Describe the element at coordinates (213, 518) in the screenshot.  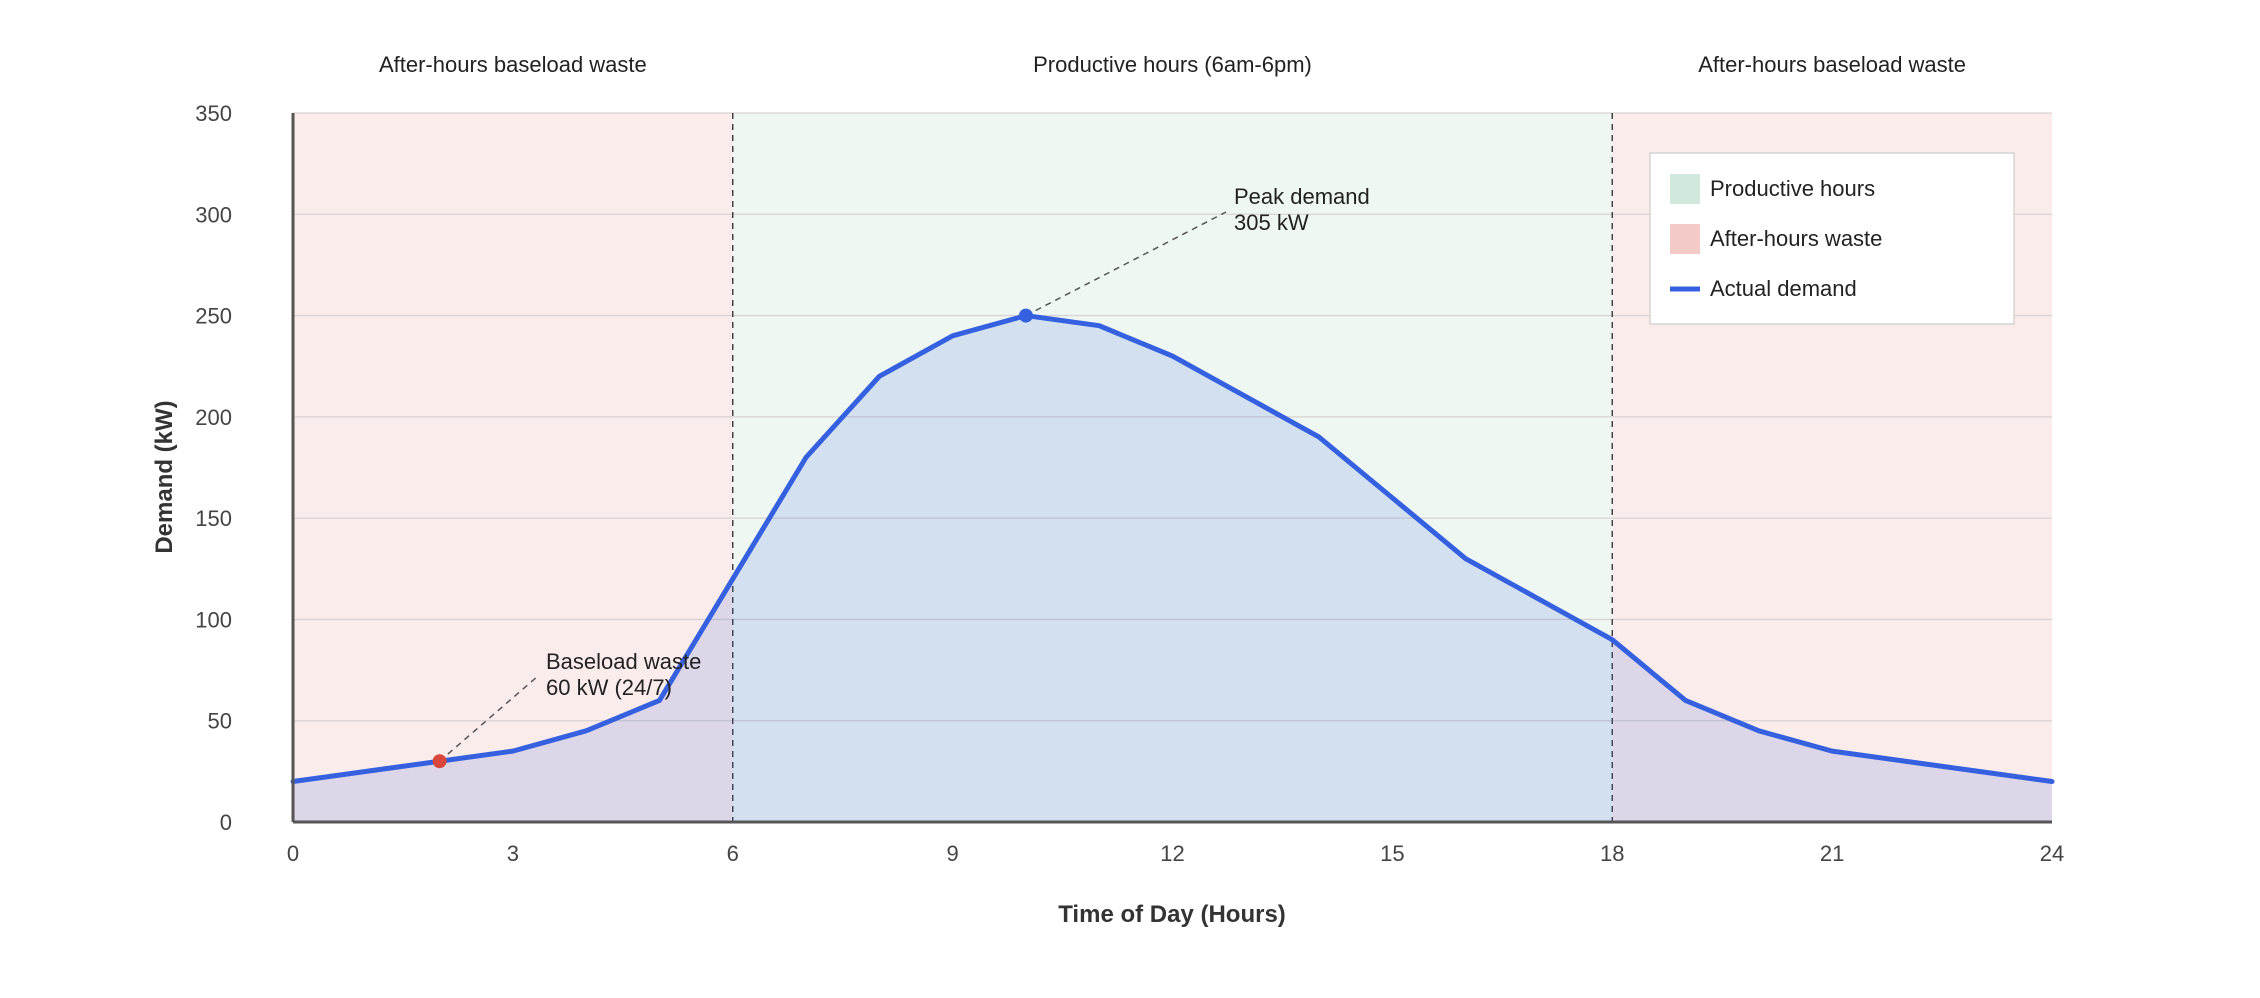
I see `y-tick-label-150: 150` at that location.